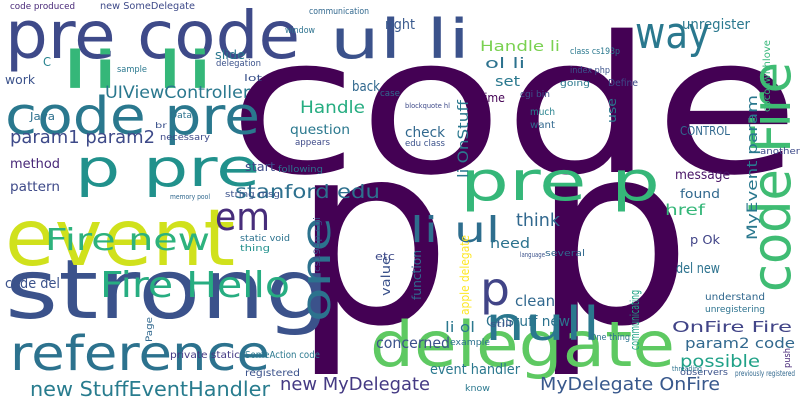 Image resolution: width=800 pixels, height=400 pixels. I want to click on word: observers, so click(704, 373).